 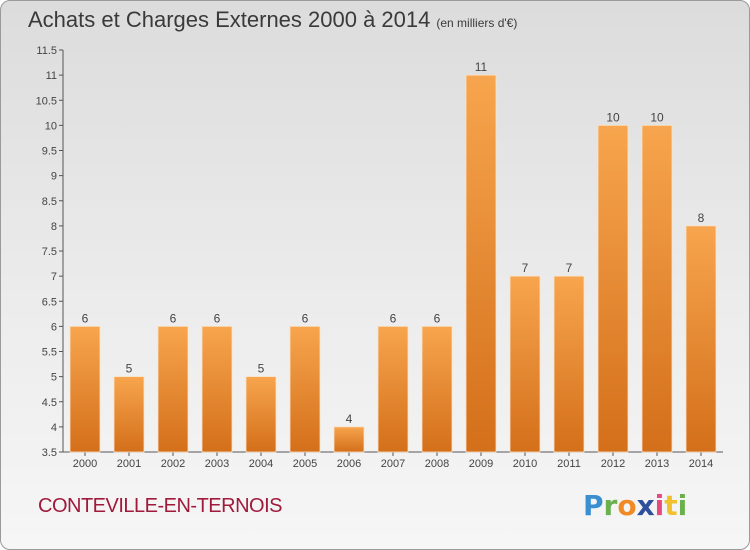 What do you see at coordinates (49, 403) in the screenshot?
I see `y-tick-label: 4.5` at bounding box center [49, 403].